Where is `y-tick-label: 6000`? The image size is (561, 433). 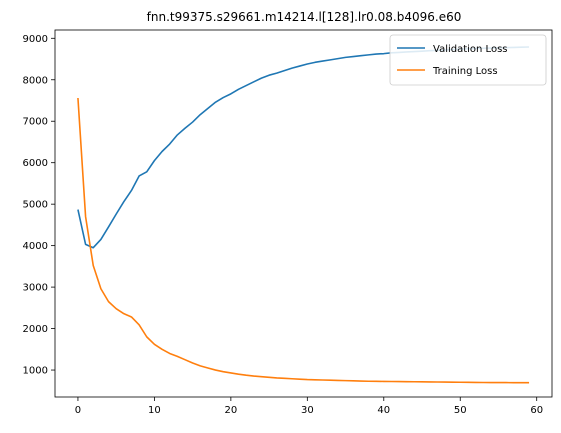
y-tick-label: 6000 is located at coordinates (35, 163).